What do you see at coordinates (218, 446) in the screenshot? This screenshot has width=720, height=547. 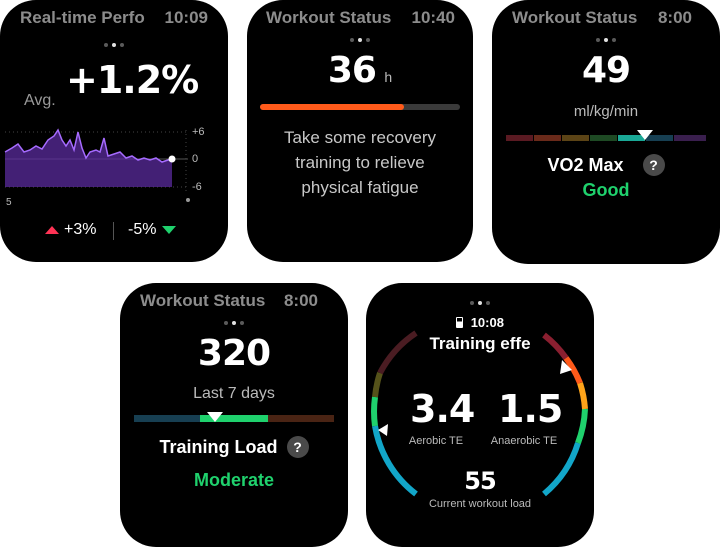 I see `load-label: Training Load` at bounding box center [218, 446].